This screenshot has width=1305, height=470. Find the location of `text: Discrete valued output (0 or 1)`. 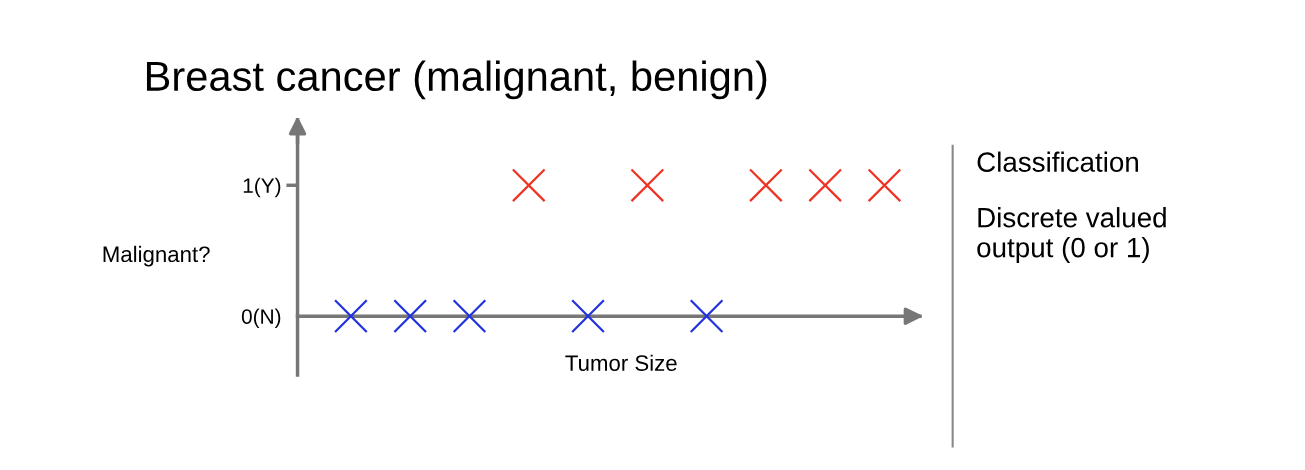

text: Discrete valued output (0 or 1) is located at coordinates (1071, 235).